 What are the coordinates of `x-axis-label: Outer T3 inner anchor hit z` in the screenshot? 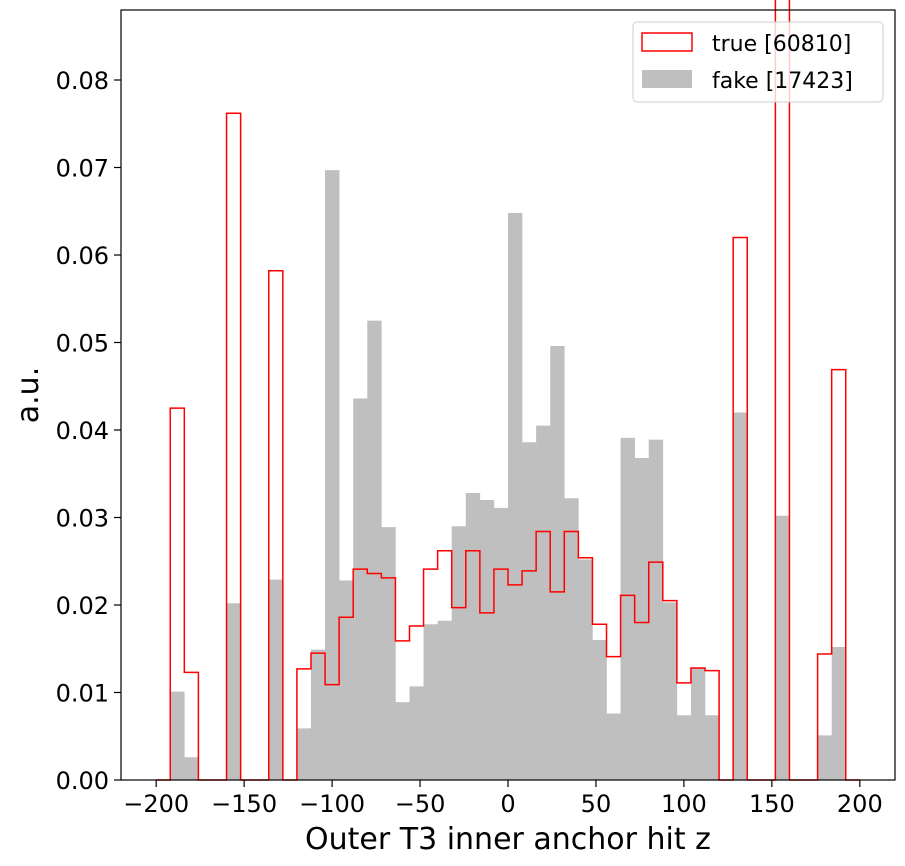 It's located at (508, 839).